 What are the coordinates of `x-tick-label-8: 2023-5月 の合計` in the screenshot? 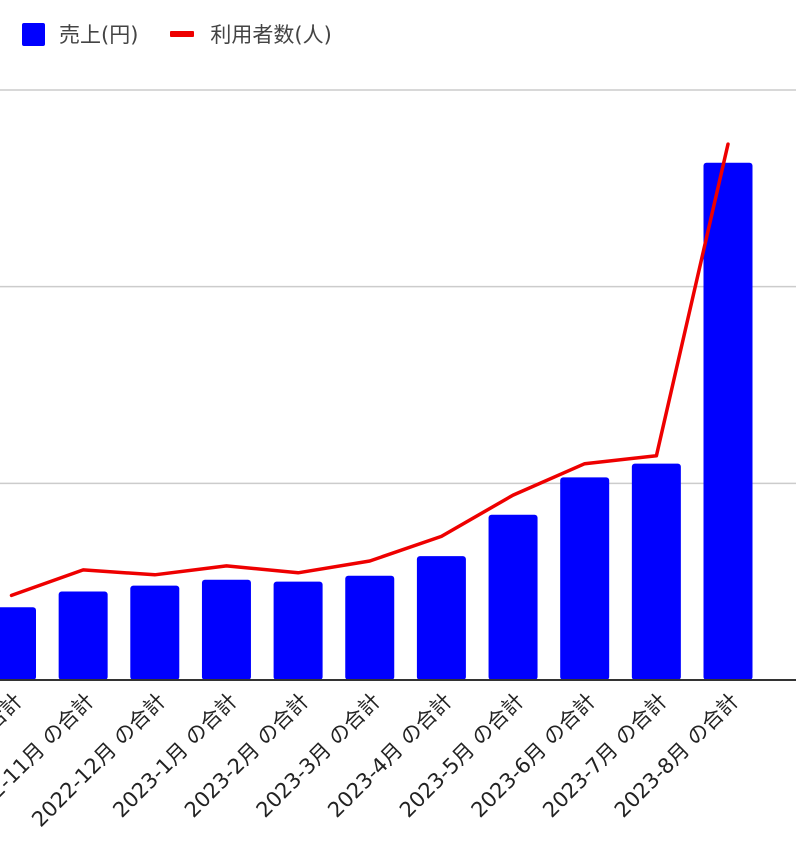 It's located at (462, 756).